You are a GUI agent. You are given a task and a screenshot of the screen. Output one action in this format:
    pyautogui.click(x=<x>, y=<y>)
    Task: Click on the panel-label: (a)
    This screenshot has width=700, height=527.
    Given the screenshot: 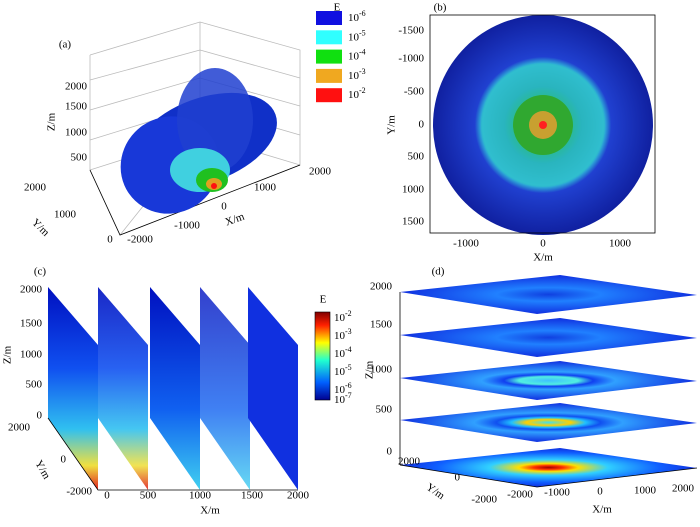 What is the action you would take?
    pyautogui.click(x=65, y=45)
    